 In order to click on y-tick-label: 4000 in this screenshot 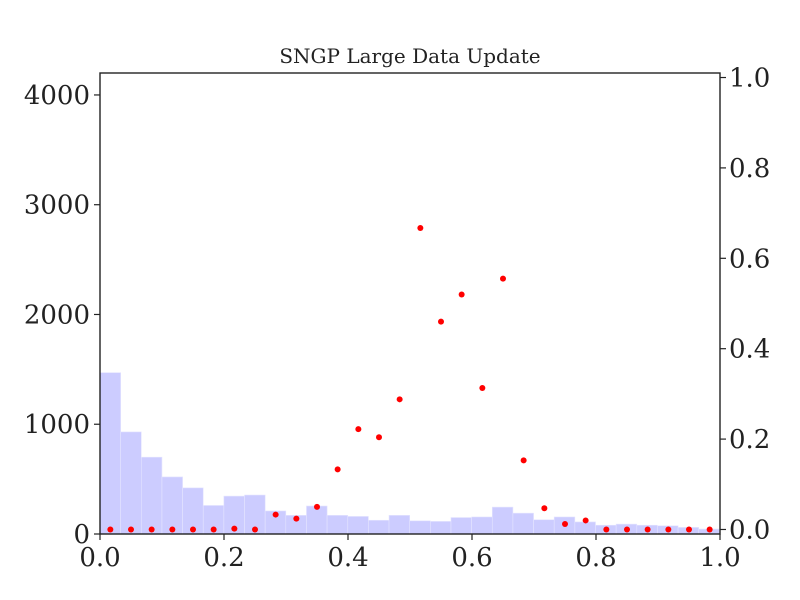, I will do `click(57, 96)`.